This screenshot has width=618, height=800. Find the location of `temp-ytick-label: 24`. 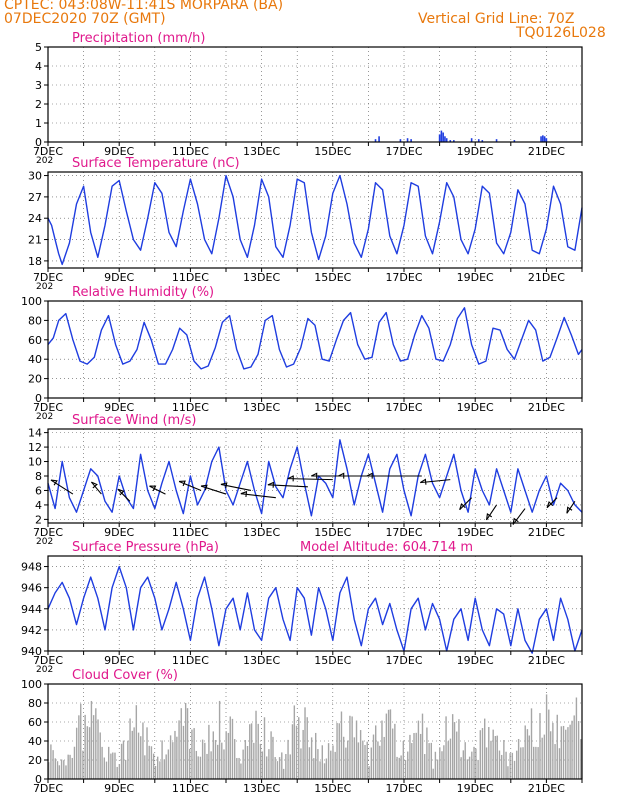

temp-ytick-label: 24 is located at coordinates (35, 218).